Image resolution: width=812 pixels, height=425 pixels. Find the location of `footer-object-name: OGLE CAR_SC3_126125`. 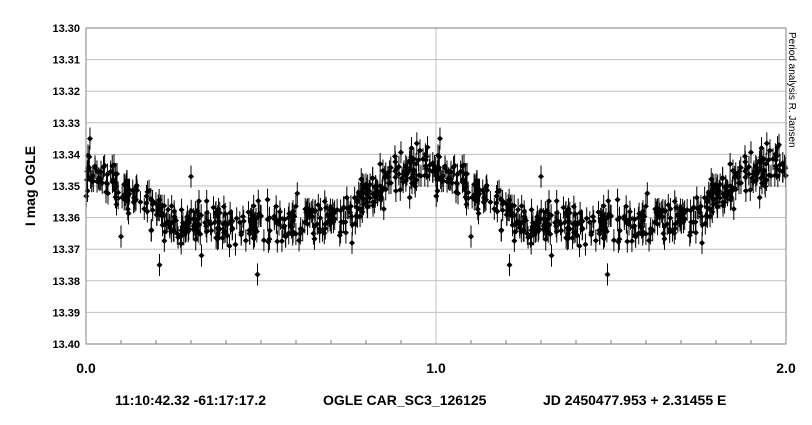

footer-object-name: OGLE CAR_SC3_126125 is located at coordinates (405, 400).